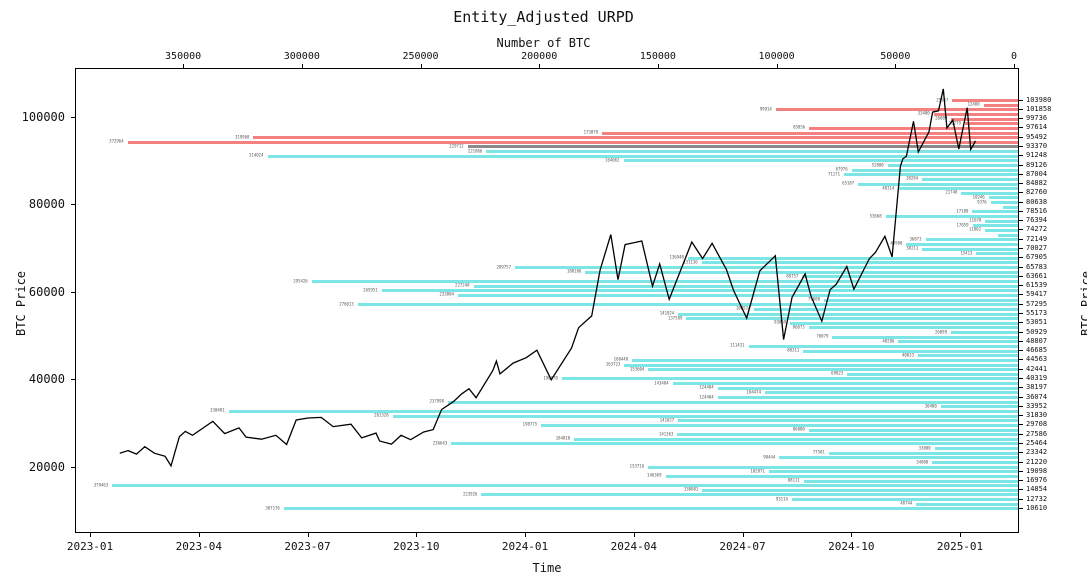 This screenshot has height=583, width=1087. I want to click on right-axis-tick-label: 74272, so click(1037, 229).